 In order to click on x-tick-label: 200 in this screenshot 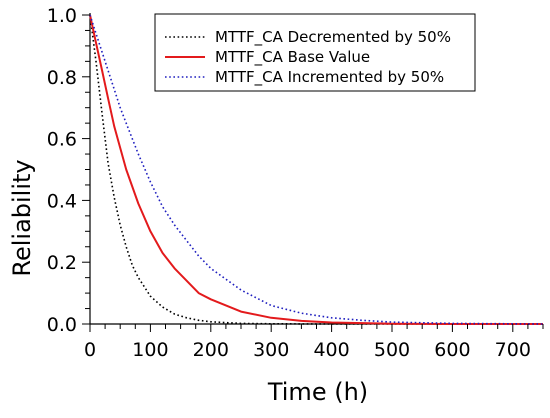, I will do `click(211, 350)`.